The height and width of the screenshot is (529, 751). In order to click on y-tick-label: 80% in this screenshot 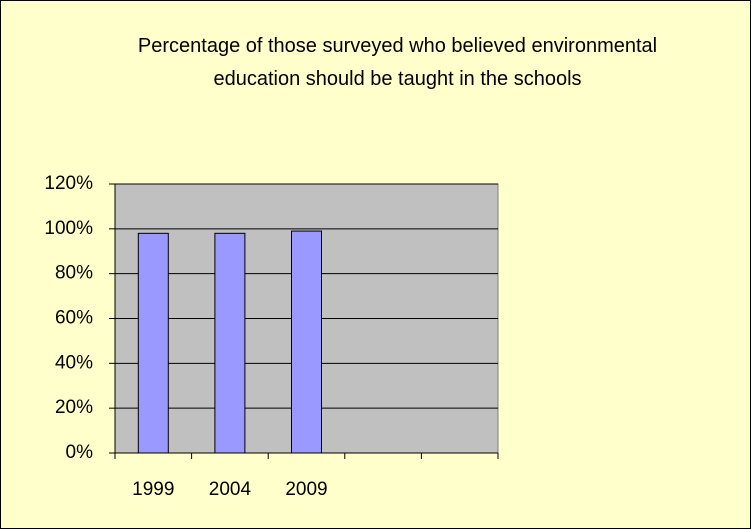, I will do `click(74, 273)`.